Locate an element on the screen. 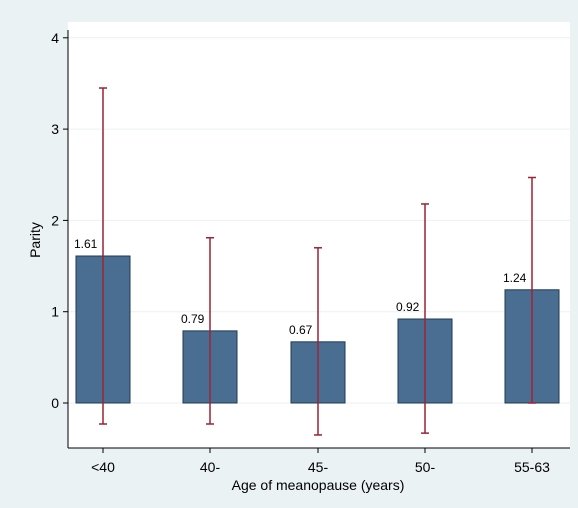 The width and height of the screenshot is (578, 508). data-label-1: 0.79 is located at coordinates (193, 319).